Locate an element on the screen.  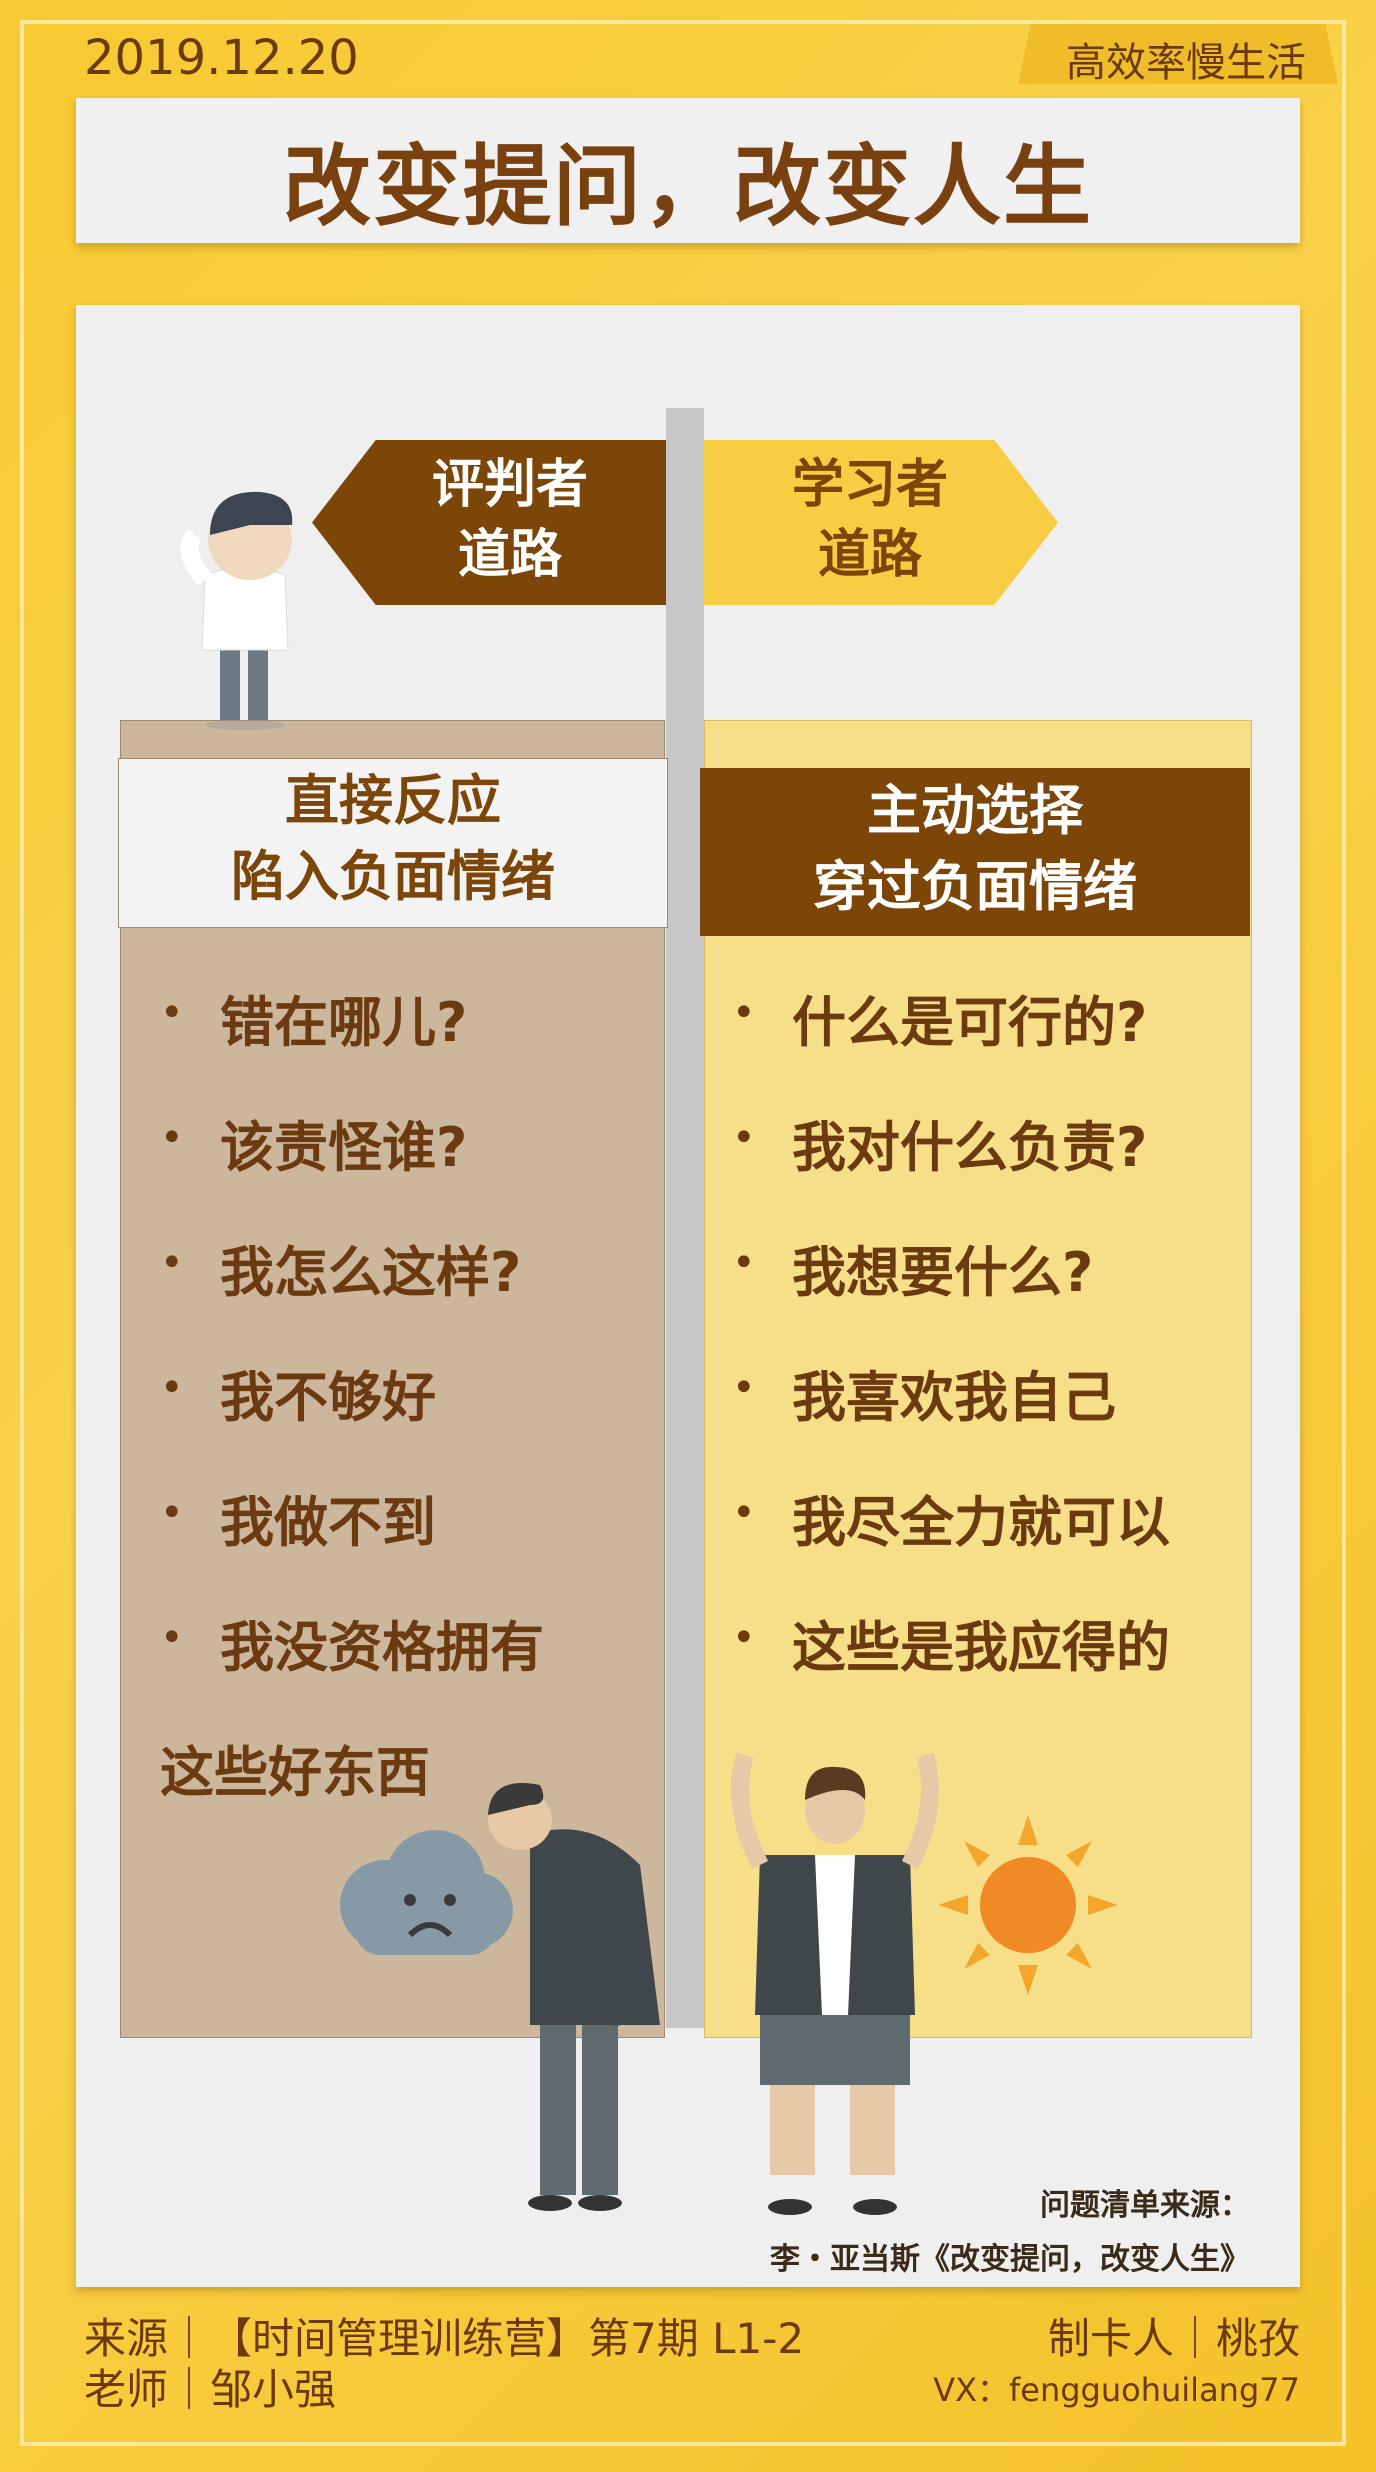
signpost-pole is located at coordinates (685, 1218).